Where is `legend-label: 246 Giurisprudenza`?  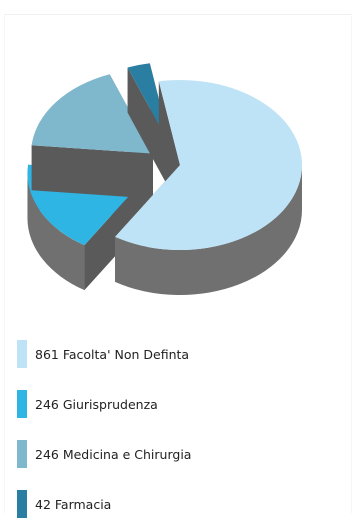 legend-label: 246 Giurisprudenza is located at coordinates (96, 404).